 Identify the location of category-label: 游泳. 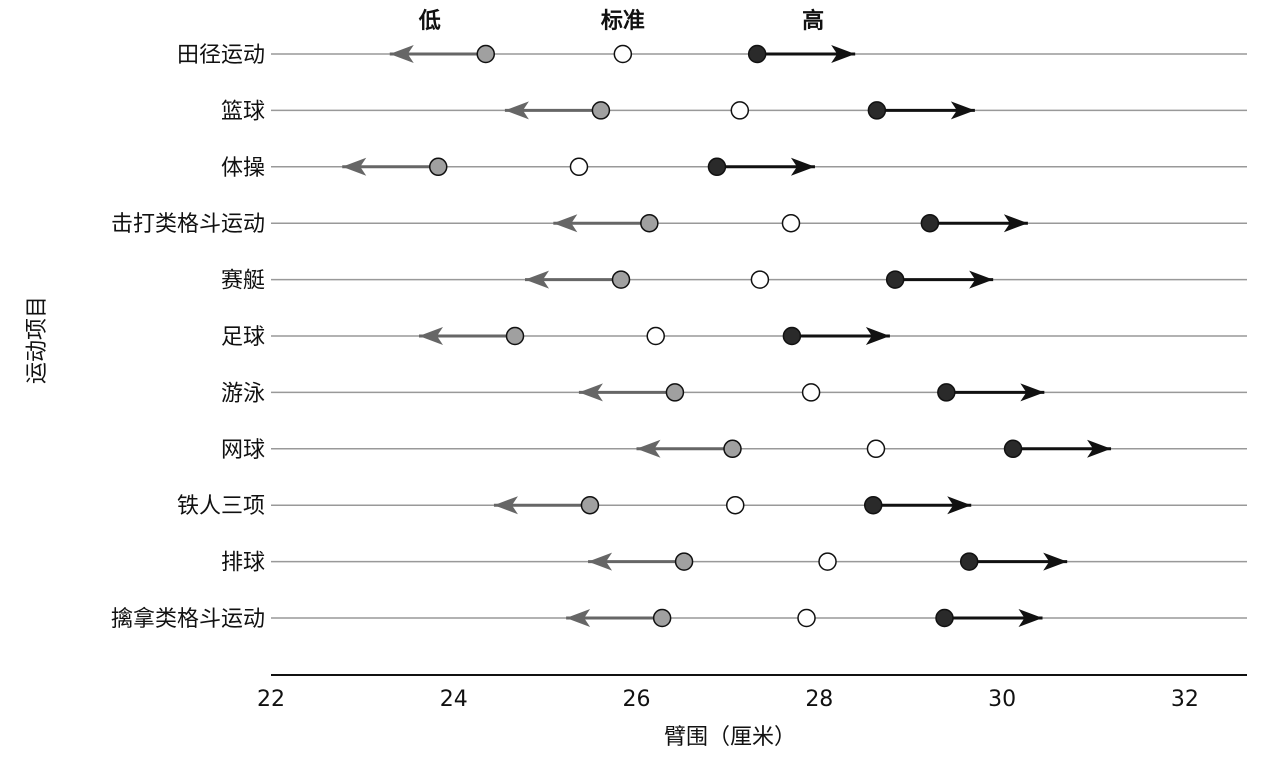
(243, 393).